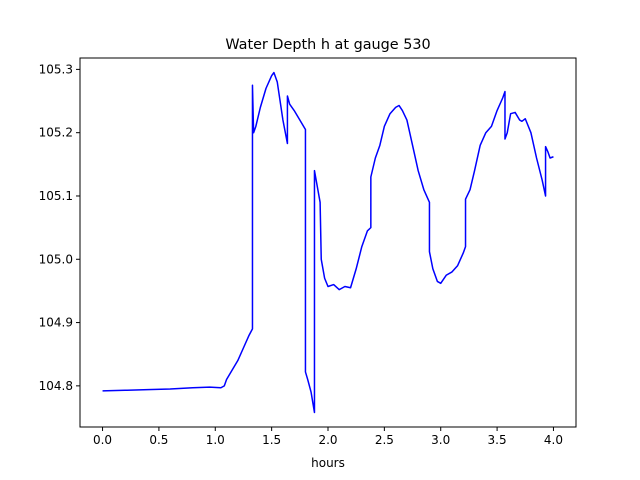 Image resolution: width=640 pixels, height=480 pixels. What do you see at coordinates (384, 440) in the screenshot?
I see `x-tick-label: 2.5` at bounding box center [384, 440].